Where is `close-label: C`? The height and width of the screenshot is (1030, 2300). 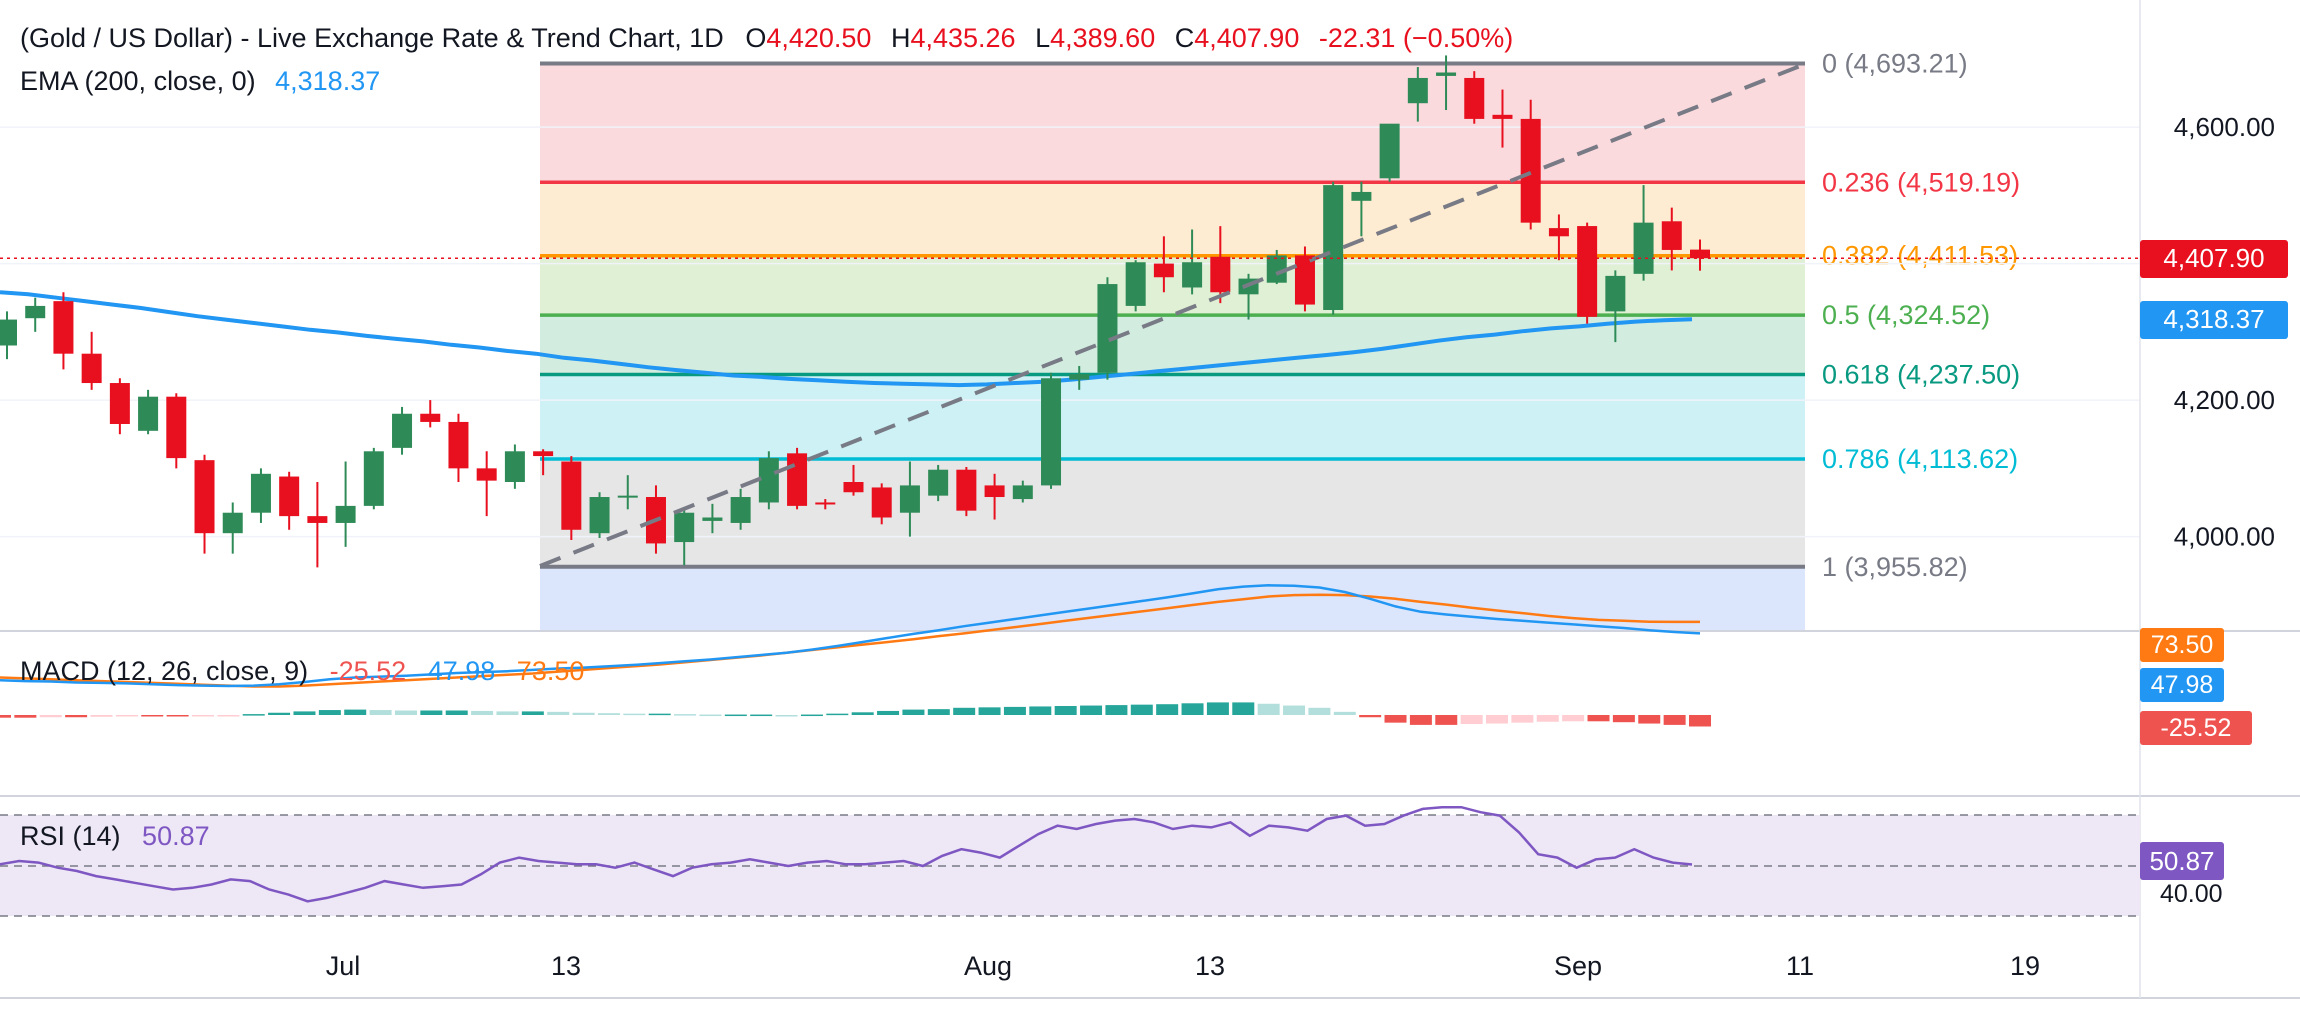
close-label: C is located at coordinates (1185, 38).